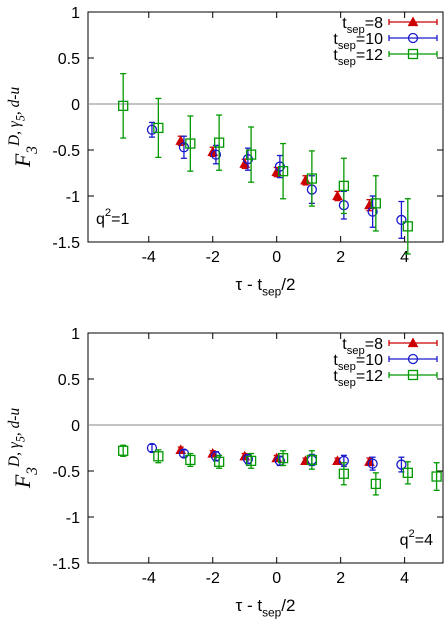  What do you see at coordinates (369, 360) in the screenshot?
I see `text-part: =10` at bounding box center [369, 360].